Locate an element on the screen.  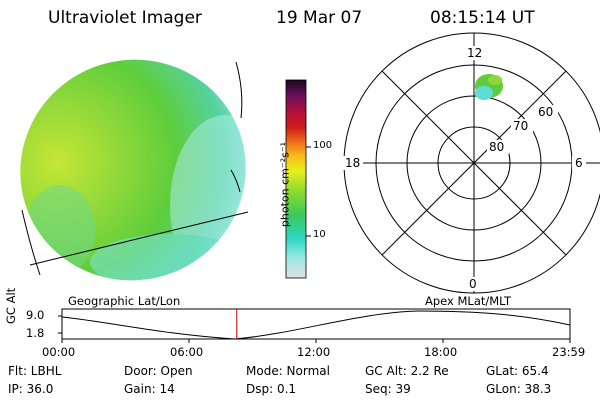
timeline-frame is located at coordinates (316, 324).